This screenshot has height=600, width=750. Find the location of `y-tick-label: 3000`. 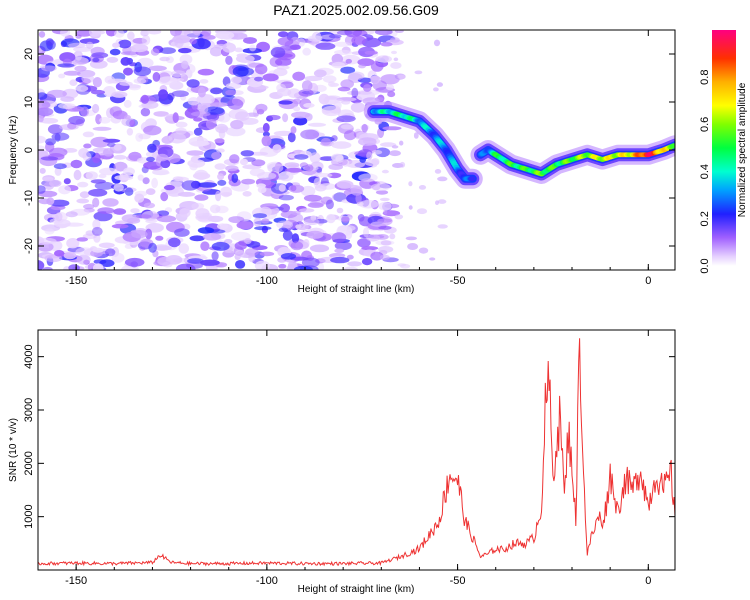

y-tick-label: 3000 is located at coordinates (29, 410).